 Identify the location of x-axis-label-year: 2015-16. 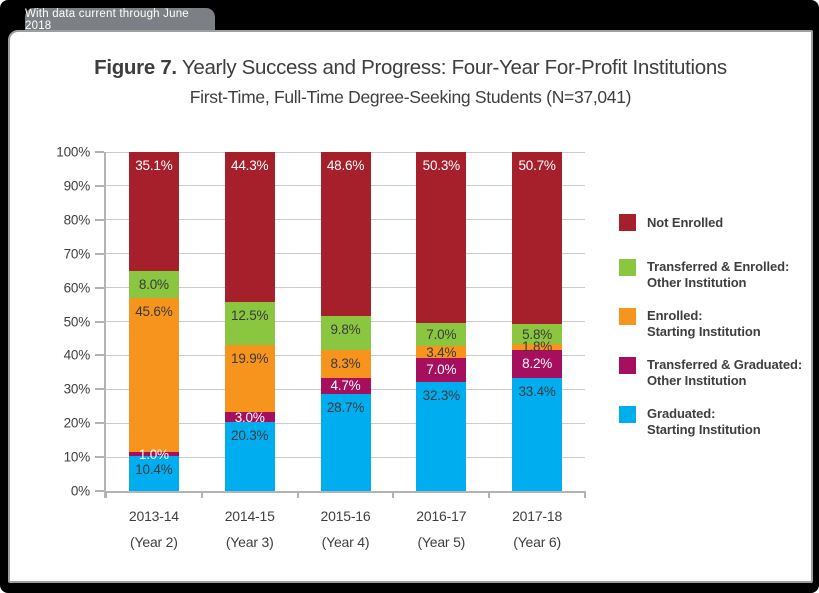
(345, 516).